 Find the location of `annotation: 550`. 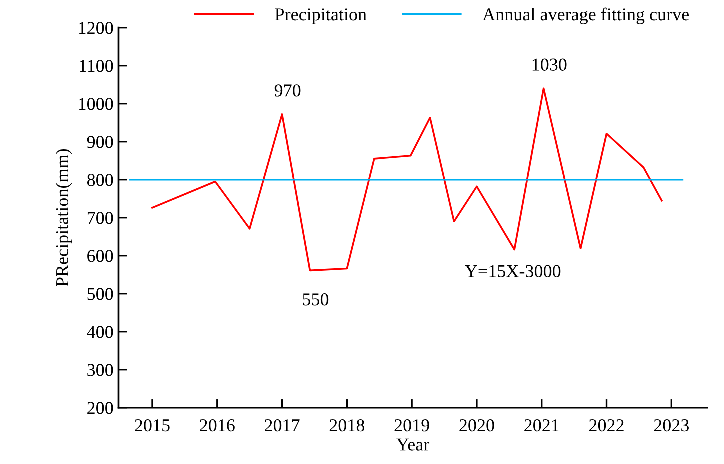

annotation: 550 is located at coordinates (316, 300).